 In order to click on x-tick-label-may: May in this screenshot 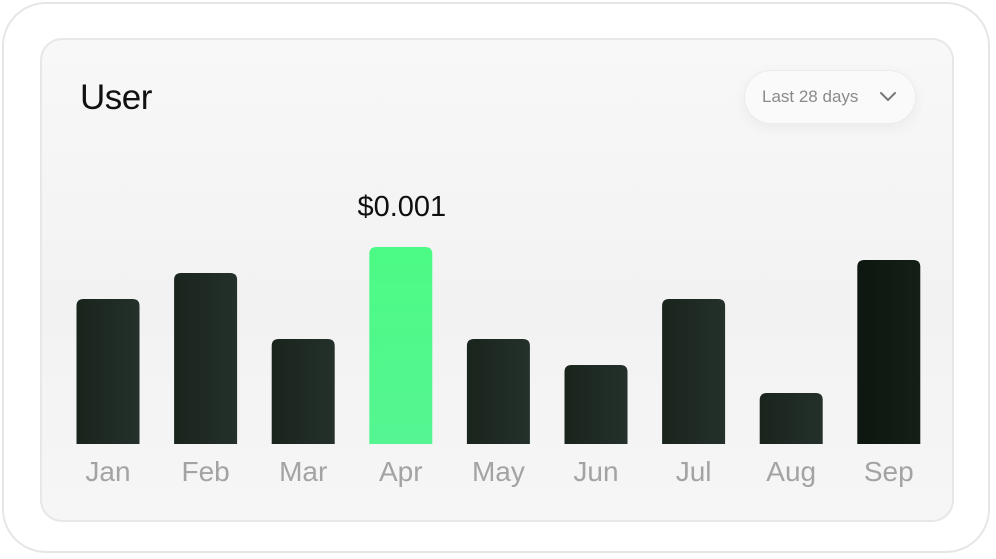, I will do `click(498, 471)`.